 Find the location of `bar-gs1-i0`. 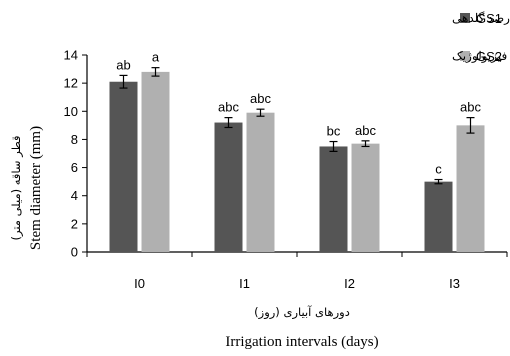

bar-gs1-i0 is located at coordinates (123, 166).